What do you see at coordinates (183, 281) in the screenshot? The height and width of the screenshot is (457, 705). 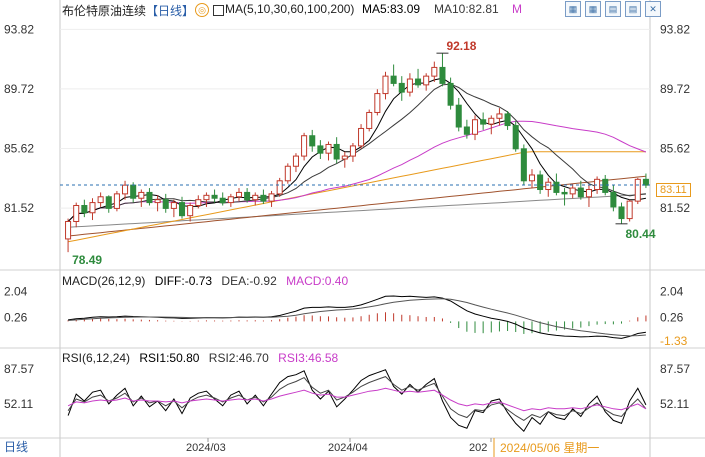 I see `macd-diff-value: DIFF:-0.73` at bounding box center [183, 281].